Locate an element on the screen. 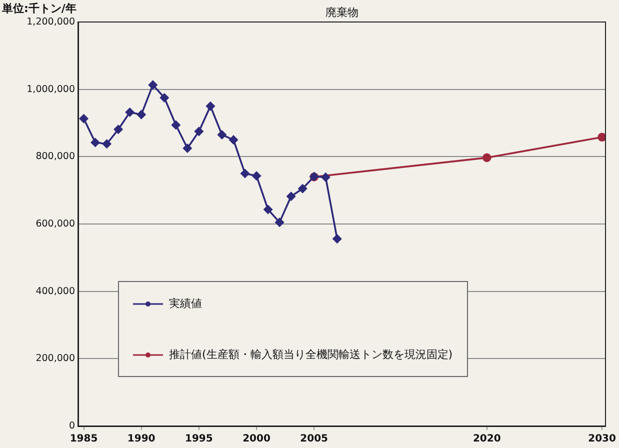 The image size is (619, 448). y-tick-label: 1,000,000 is located at coordinates (50, 89).